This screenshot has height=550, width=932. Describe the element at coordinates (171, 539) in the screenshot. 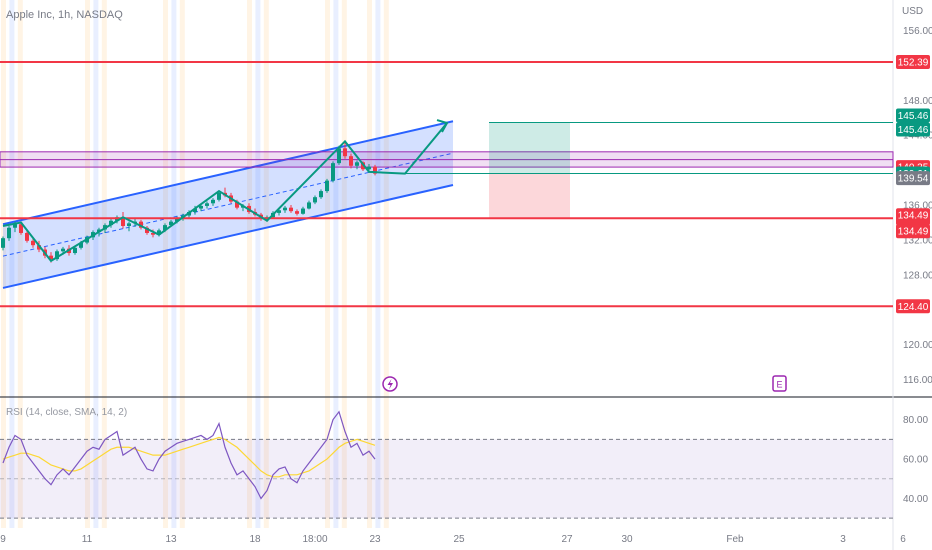

I see `time-tick-label: 13` at that location.